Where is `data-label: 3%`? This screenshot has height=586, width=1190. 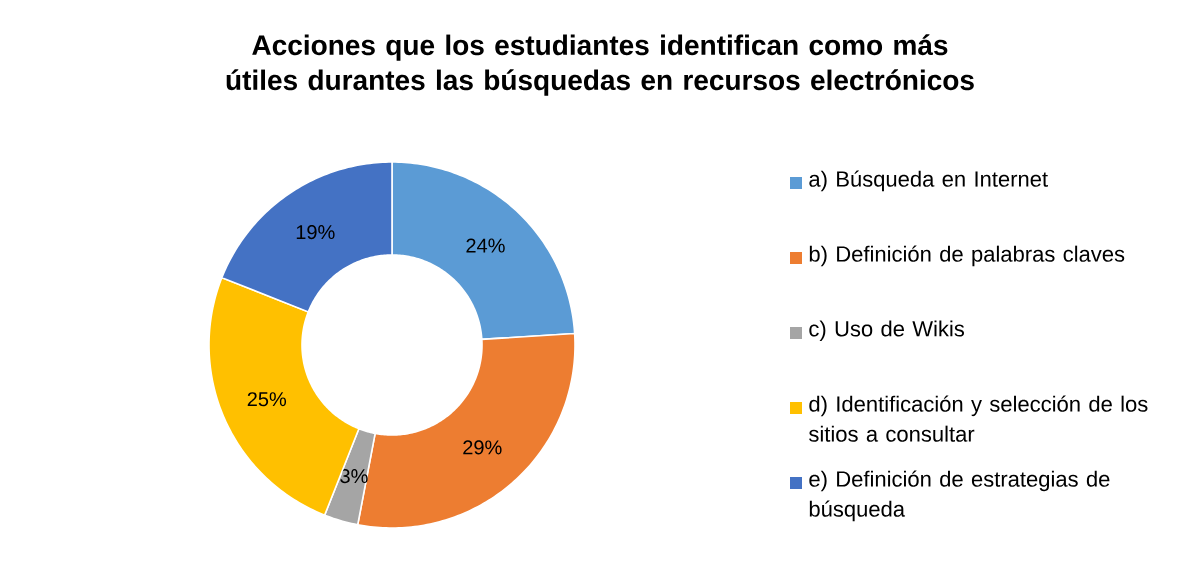 data-label: 3% is located at coordinates (354, 476).